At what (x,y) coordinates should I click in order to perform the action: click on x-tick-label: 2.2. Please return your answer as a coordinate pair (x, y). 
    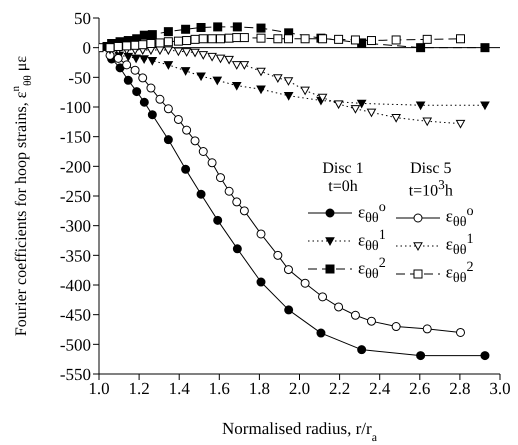
    Looking at the image, I should click on (339, 388).